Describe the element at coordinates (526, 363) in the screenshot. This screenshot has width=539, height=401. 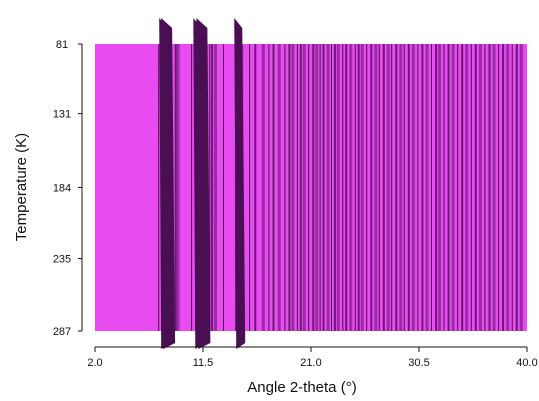
I see `x-tick-label: 40.0` at that location.